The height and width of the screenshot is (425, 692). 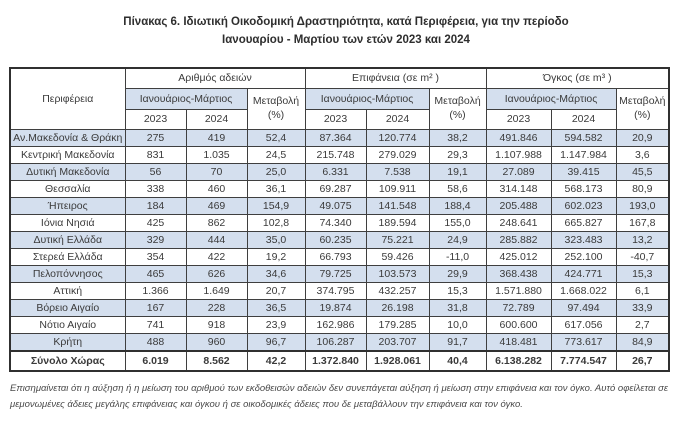 What do you see at coordinates (216, 222) in the screenshot?
I see `value-cell: 862` at bounding box center [216, 222].